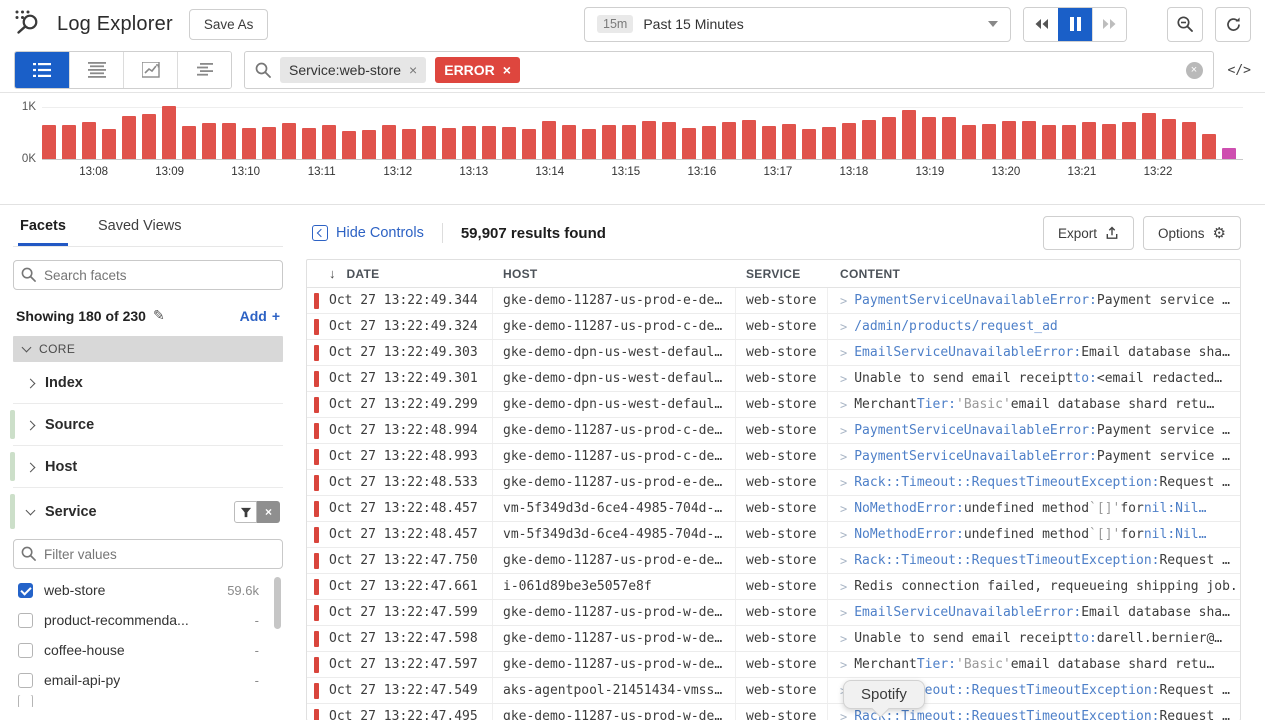 The height and width of the screenshot is (720, 1265). Describe the element at coordinates (148, 680) in the screenshot. I see `facet-value-row: email-api-py -` at that location.